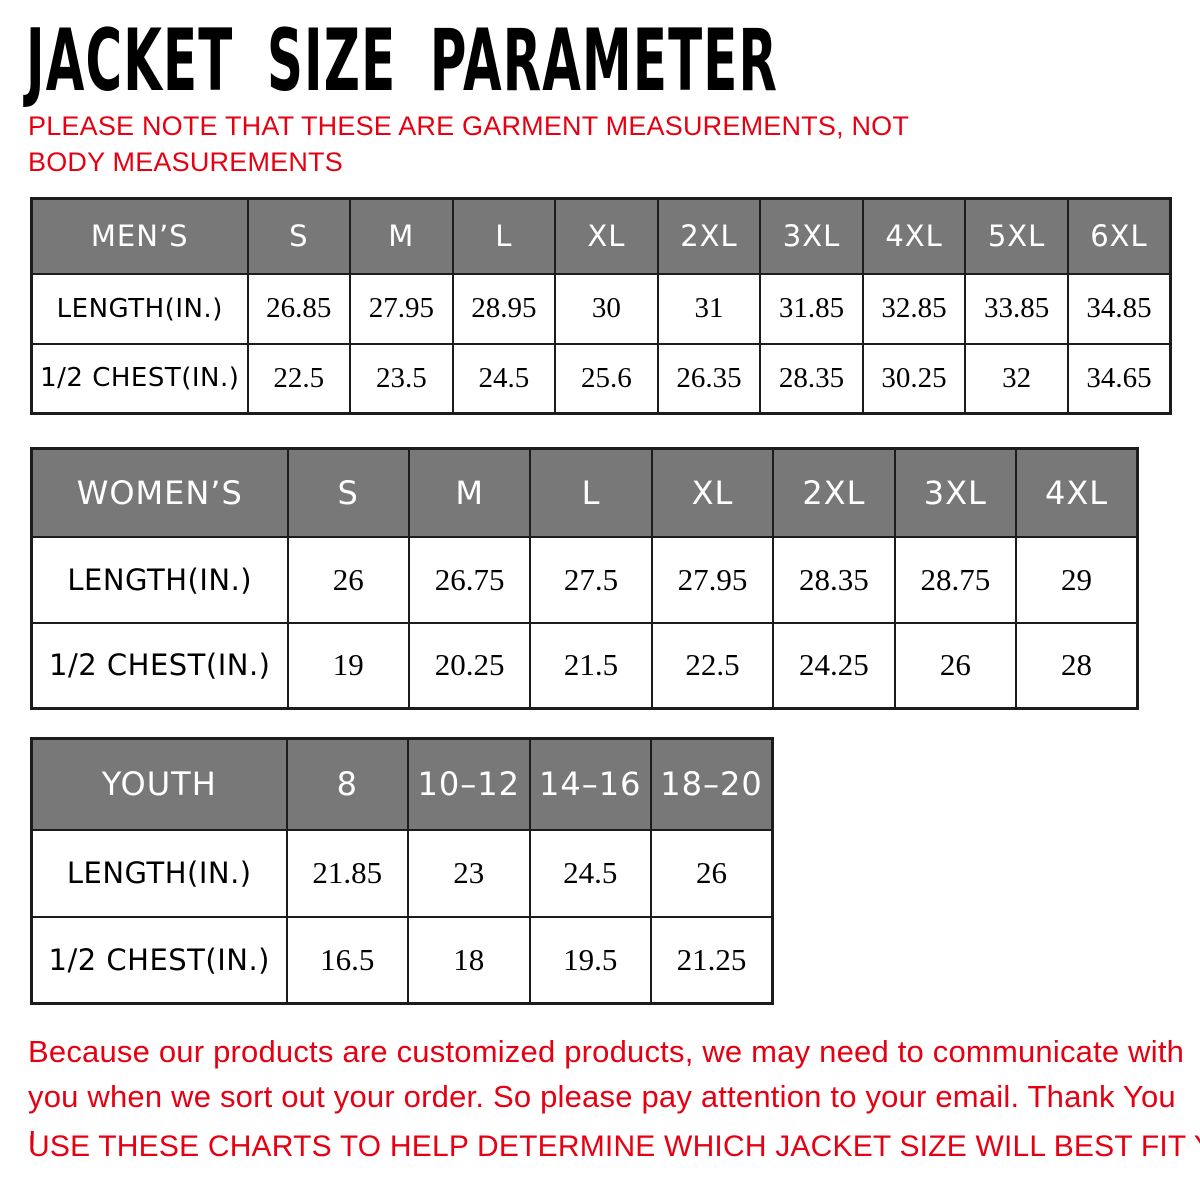 The height and width of the screenshot is (1200, 1200). I want to click on womens-header-row: WOMEN’S S M L XL 2XL 3XL 4XL, so click(584, 492).